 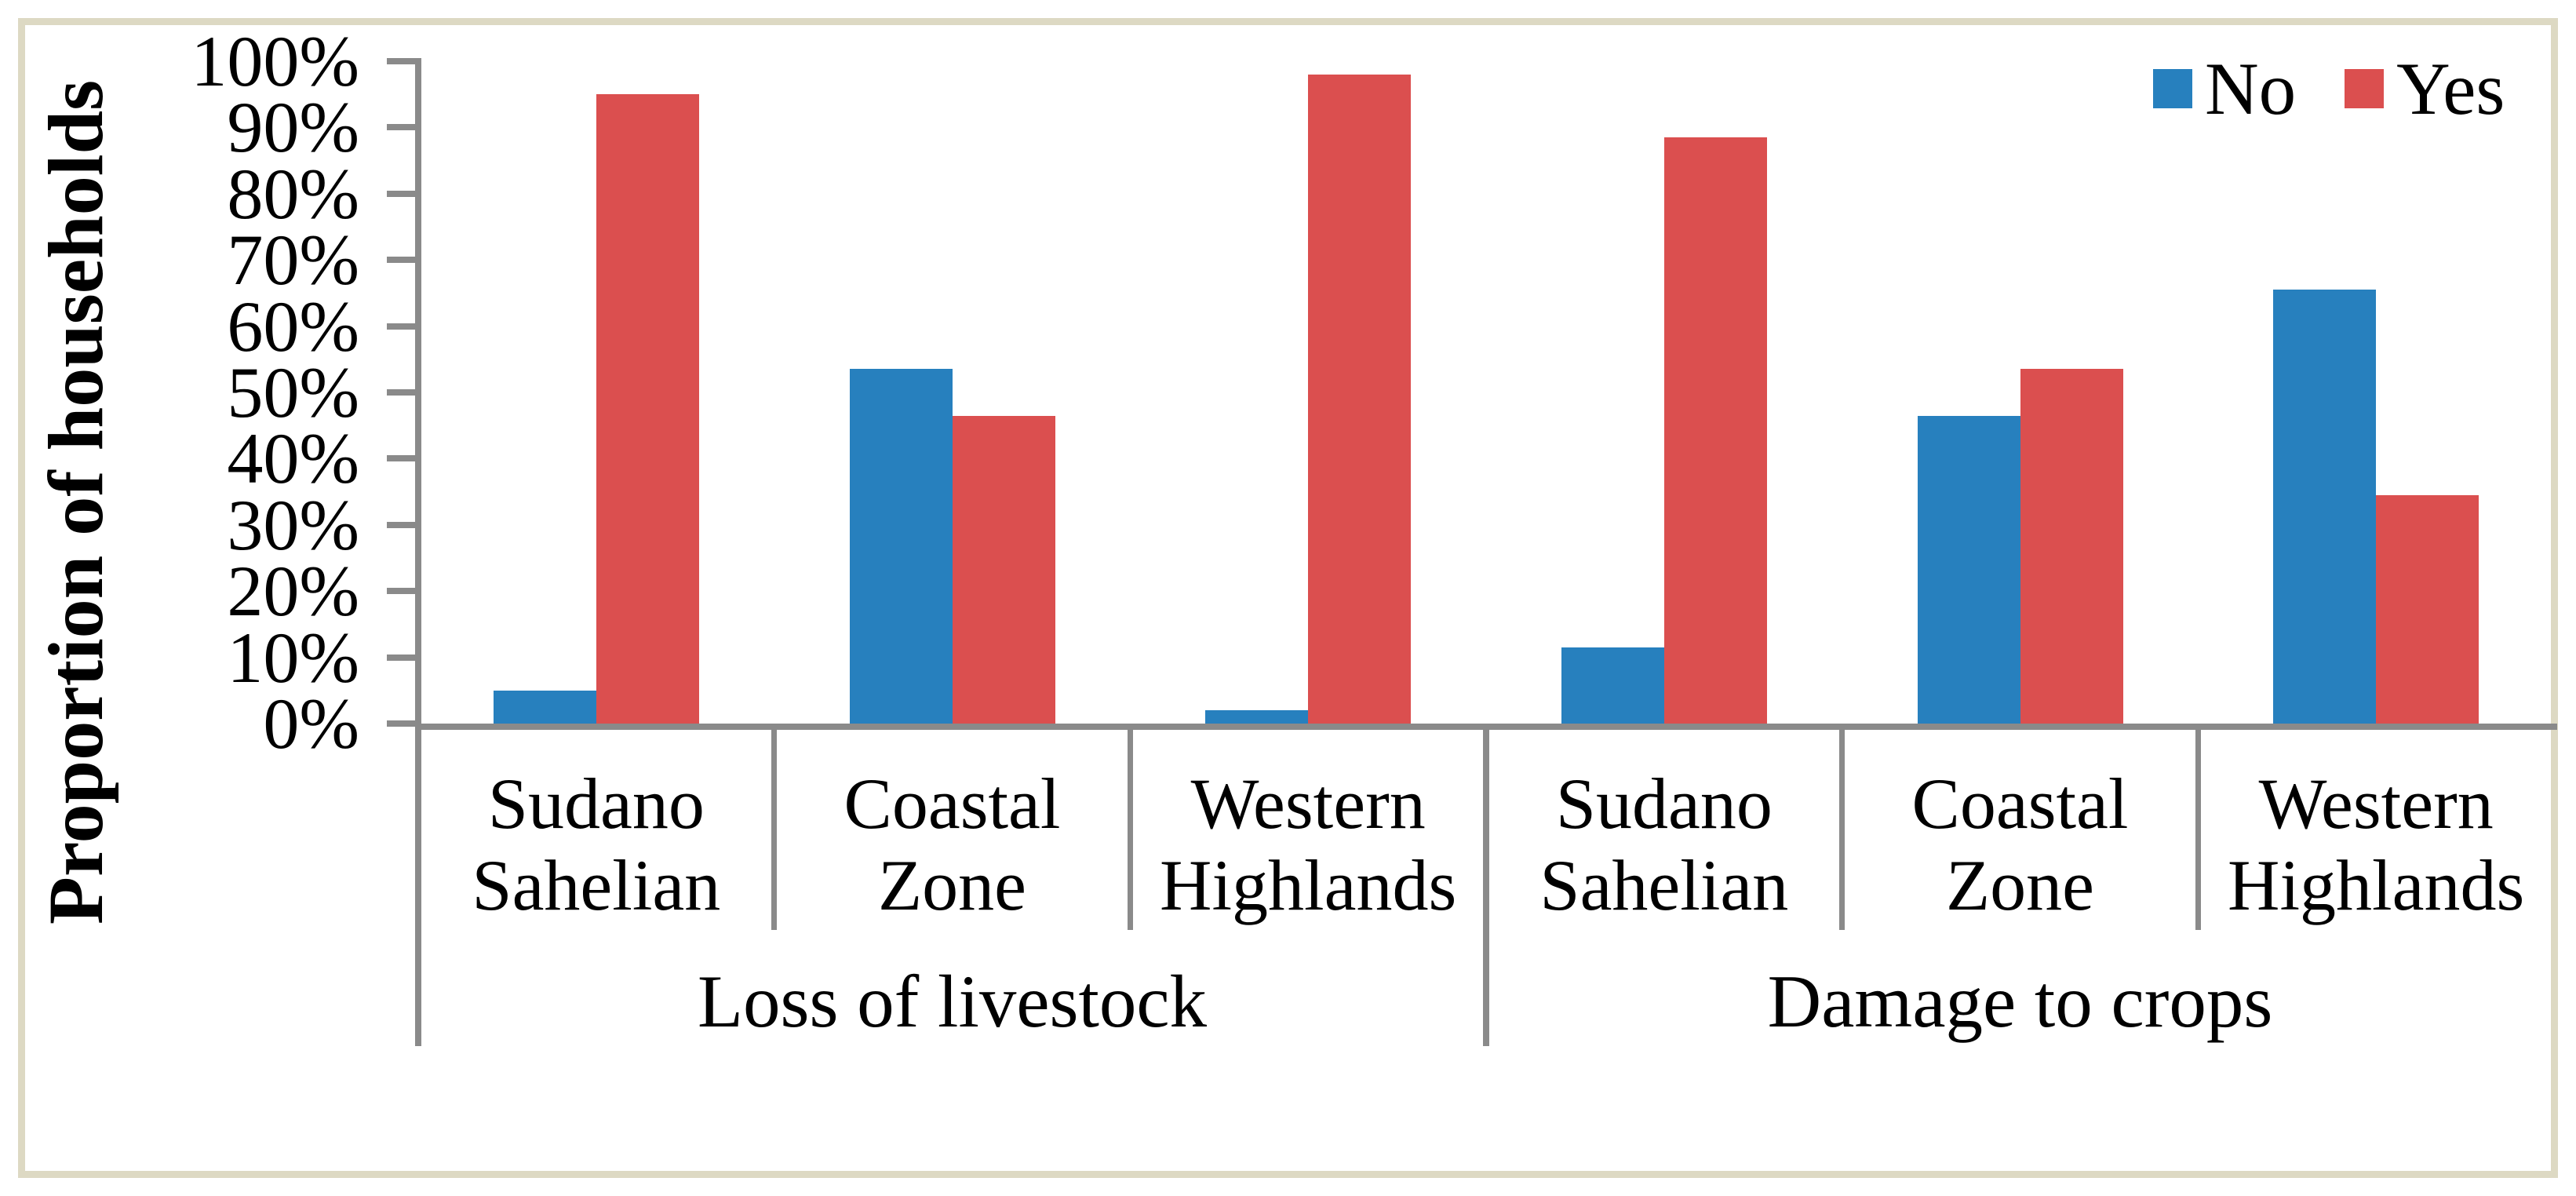 I want to click on legend-label-no: No, so click(x=2251, y=88).